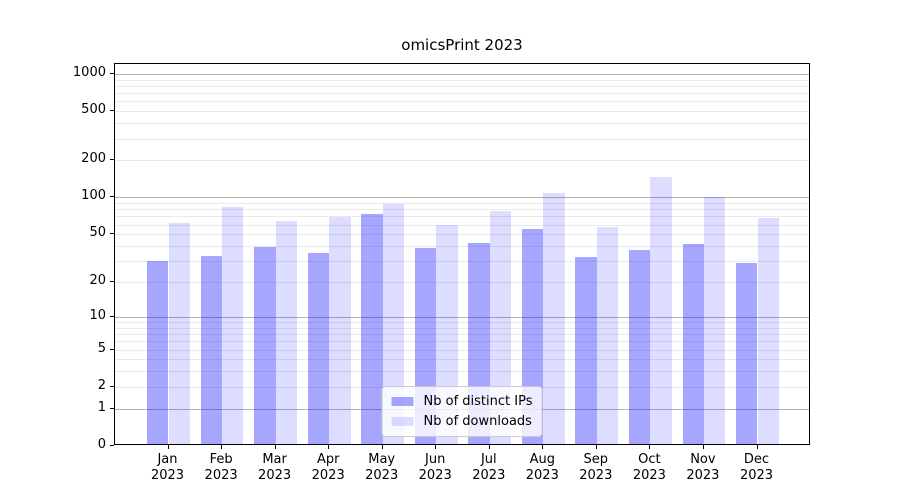 The height and width of the screenshot is (500, 900). I want to click on bar-nb-of-distinct-ips-may-2023, so click(372, 328).